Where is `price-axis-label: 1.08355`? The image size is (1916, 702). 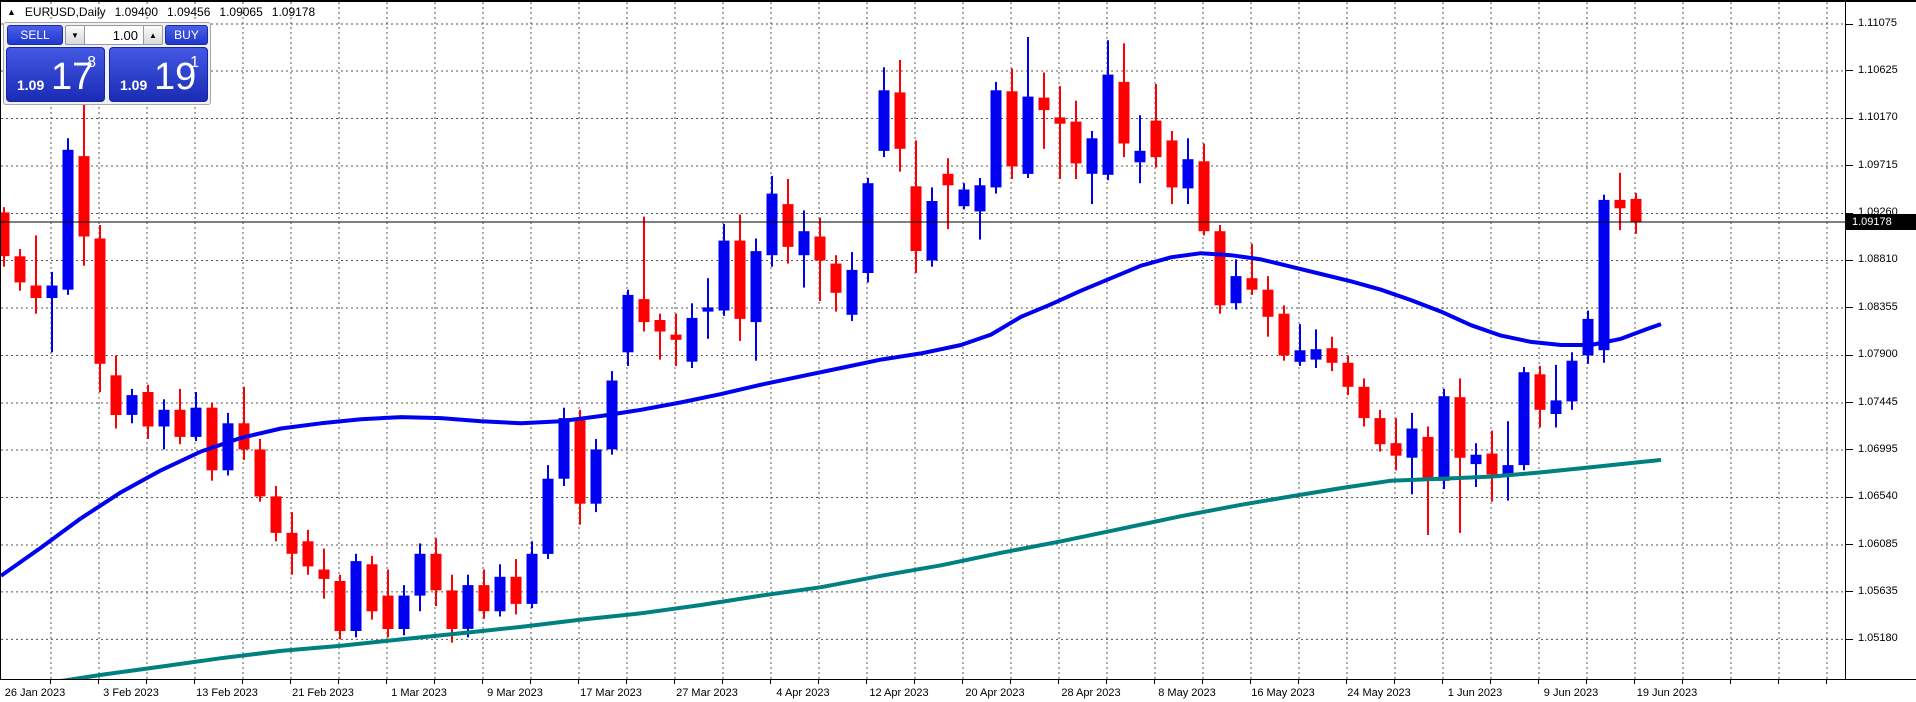 price-axis-label: 1.08355 is located at coordinates (1878, 307).